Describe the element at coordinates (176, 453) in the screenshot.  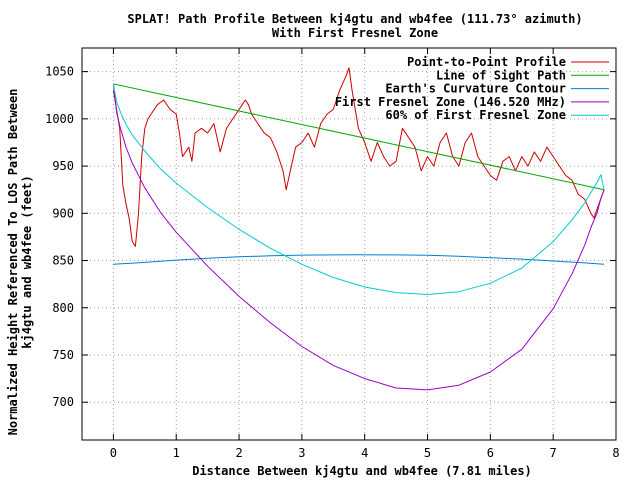
I see `x-tick-label: 1` at that location.